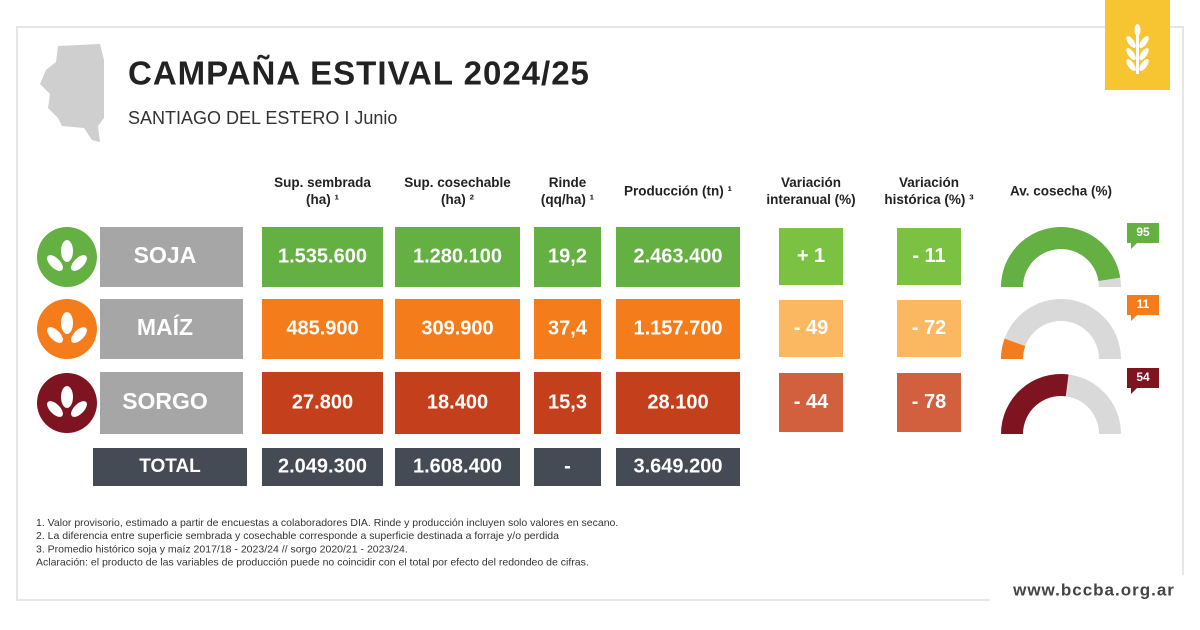 This screenshot has height=630, width=1200. I want to click on cell-value: 309.900, so click(457, 328).